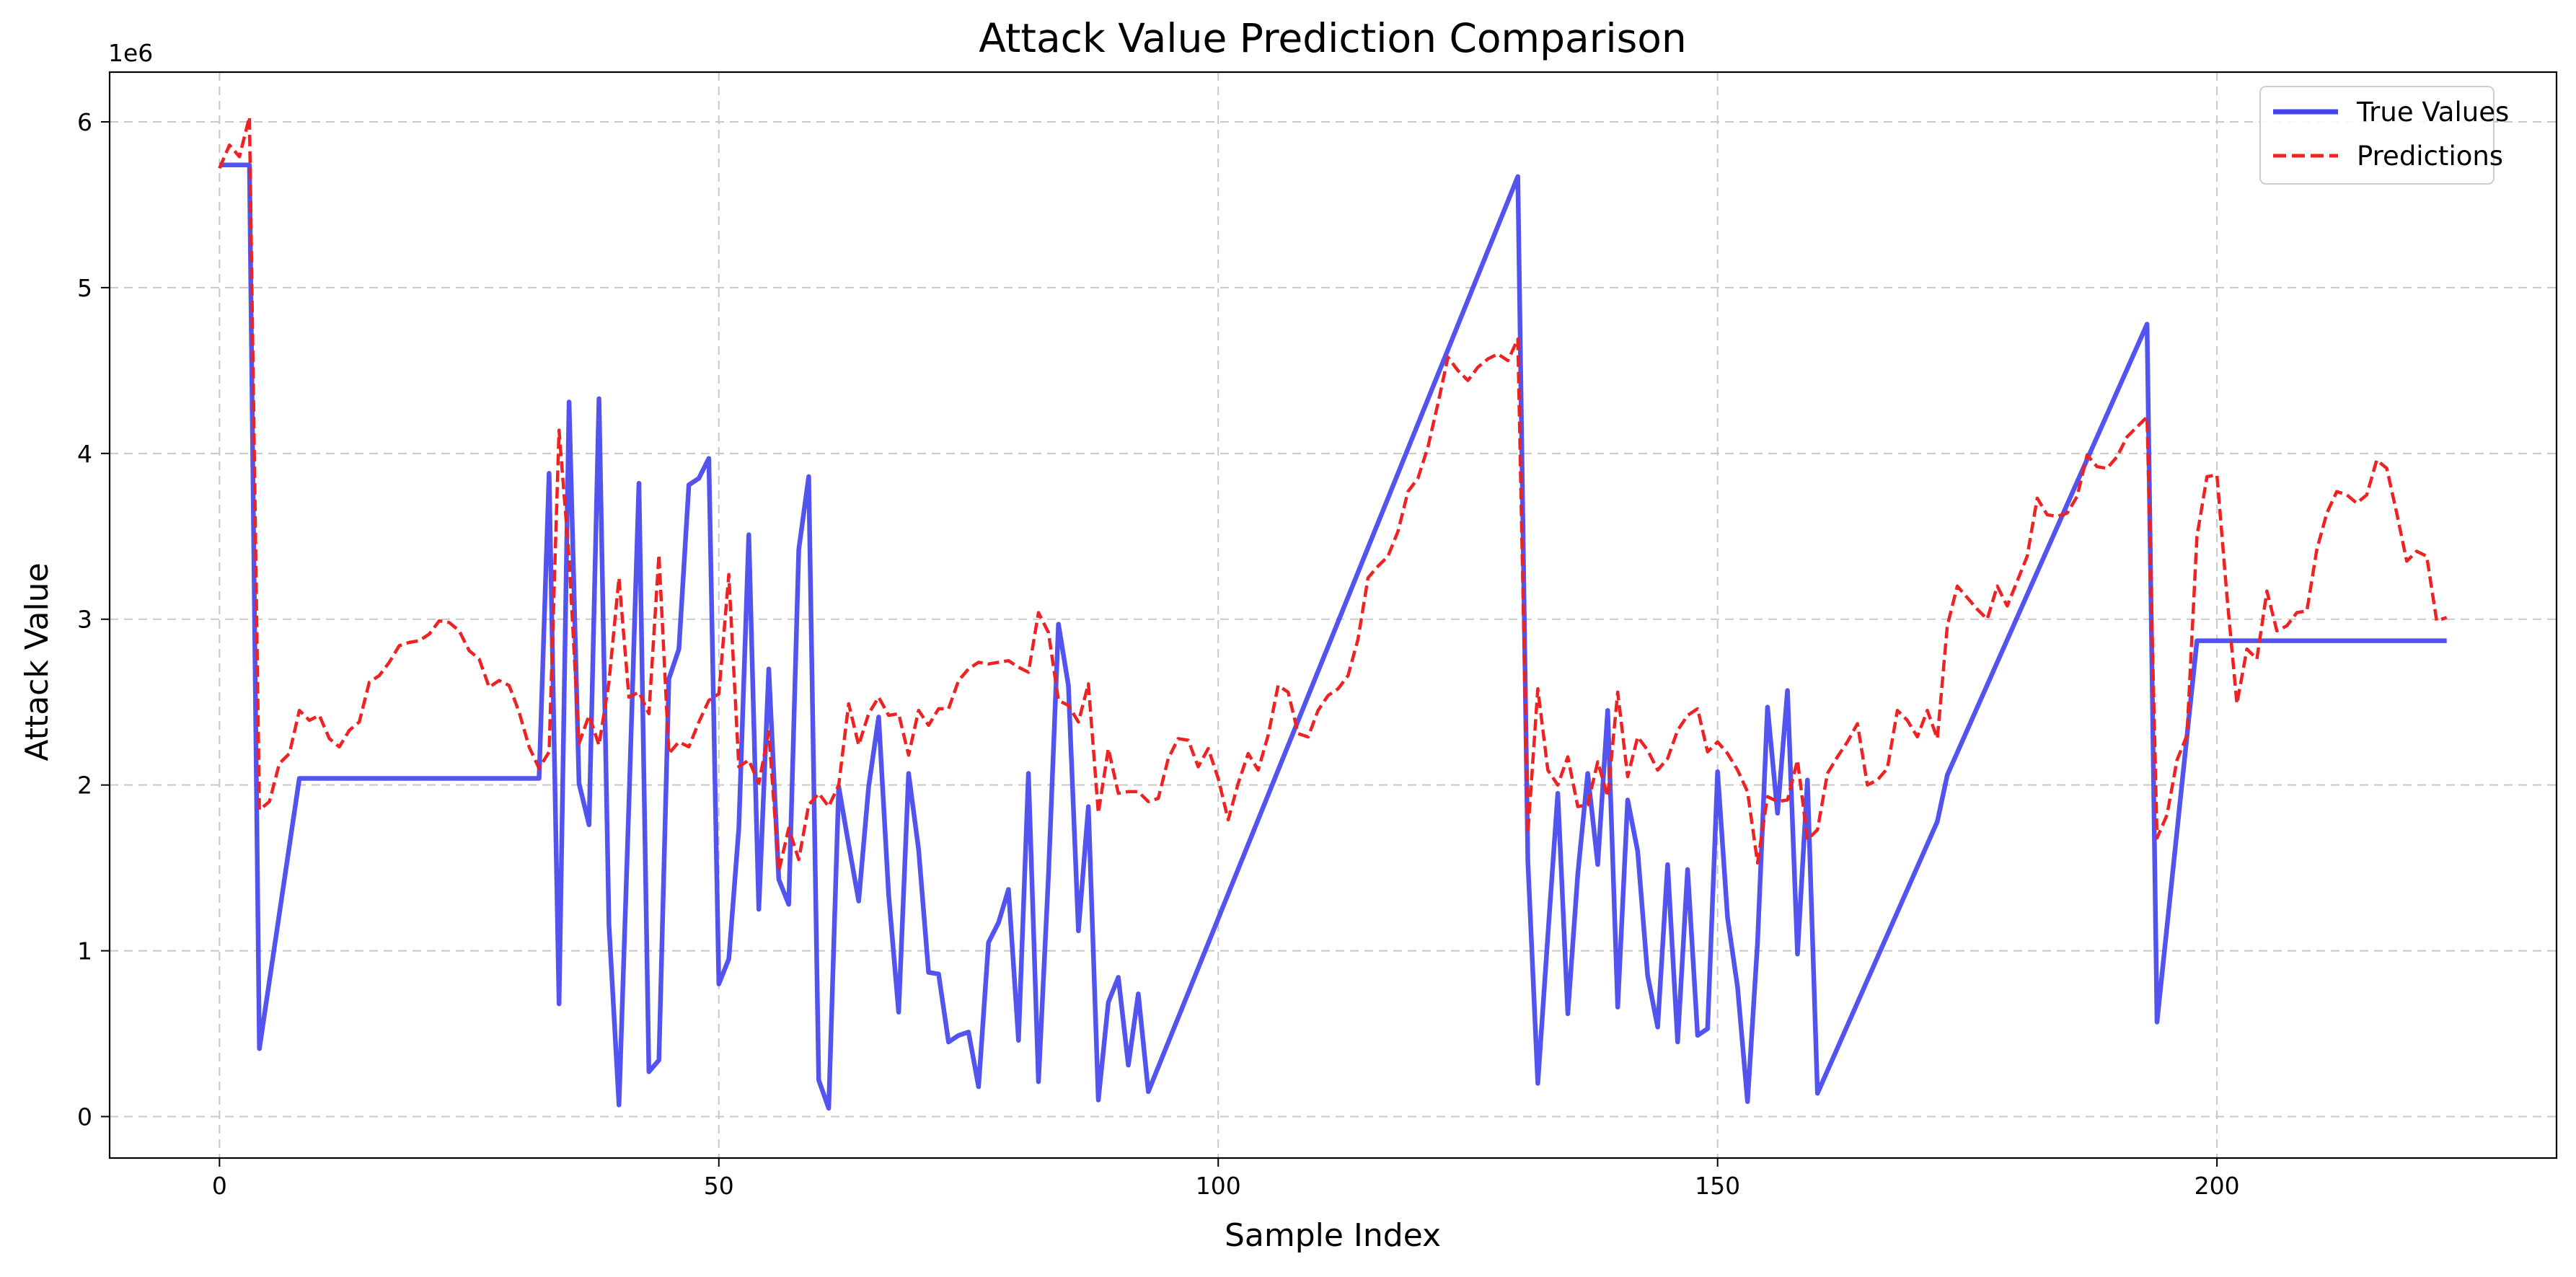 The image size is (2576, 1277). I want to click on legend-label-predictions: Predictions, so click(2430, 156).